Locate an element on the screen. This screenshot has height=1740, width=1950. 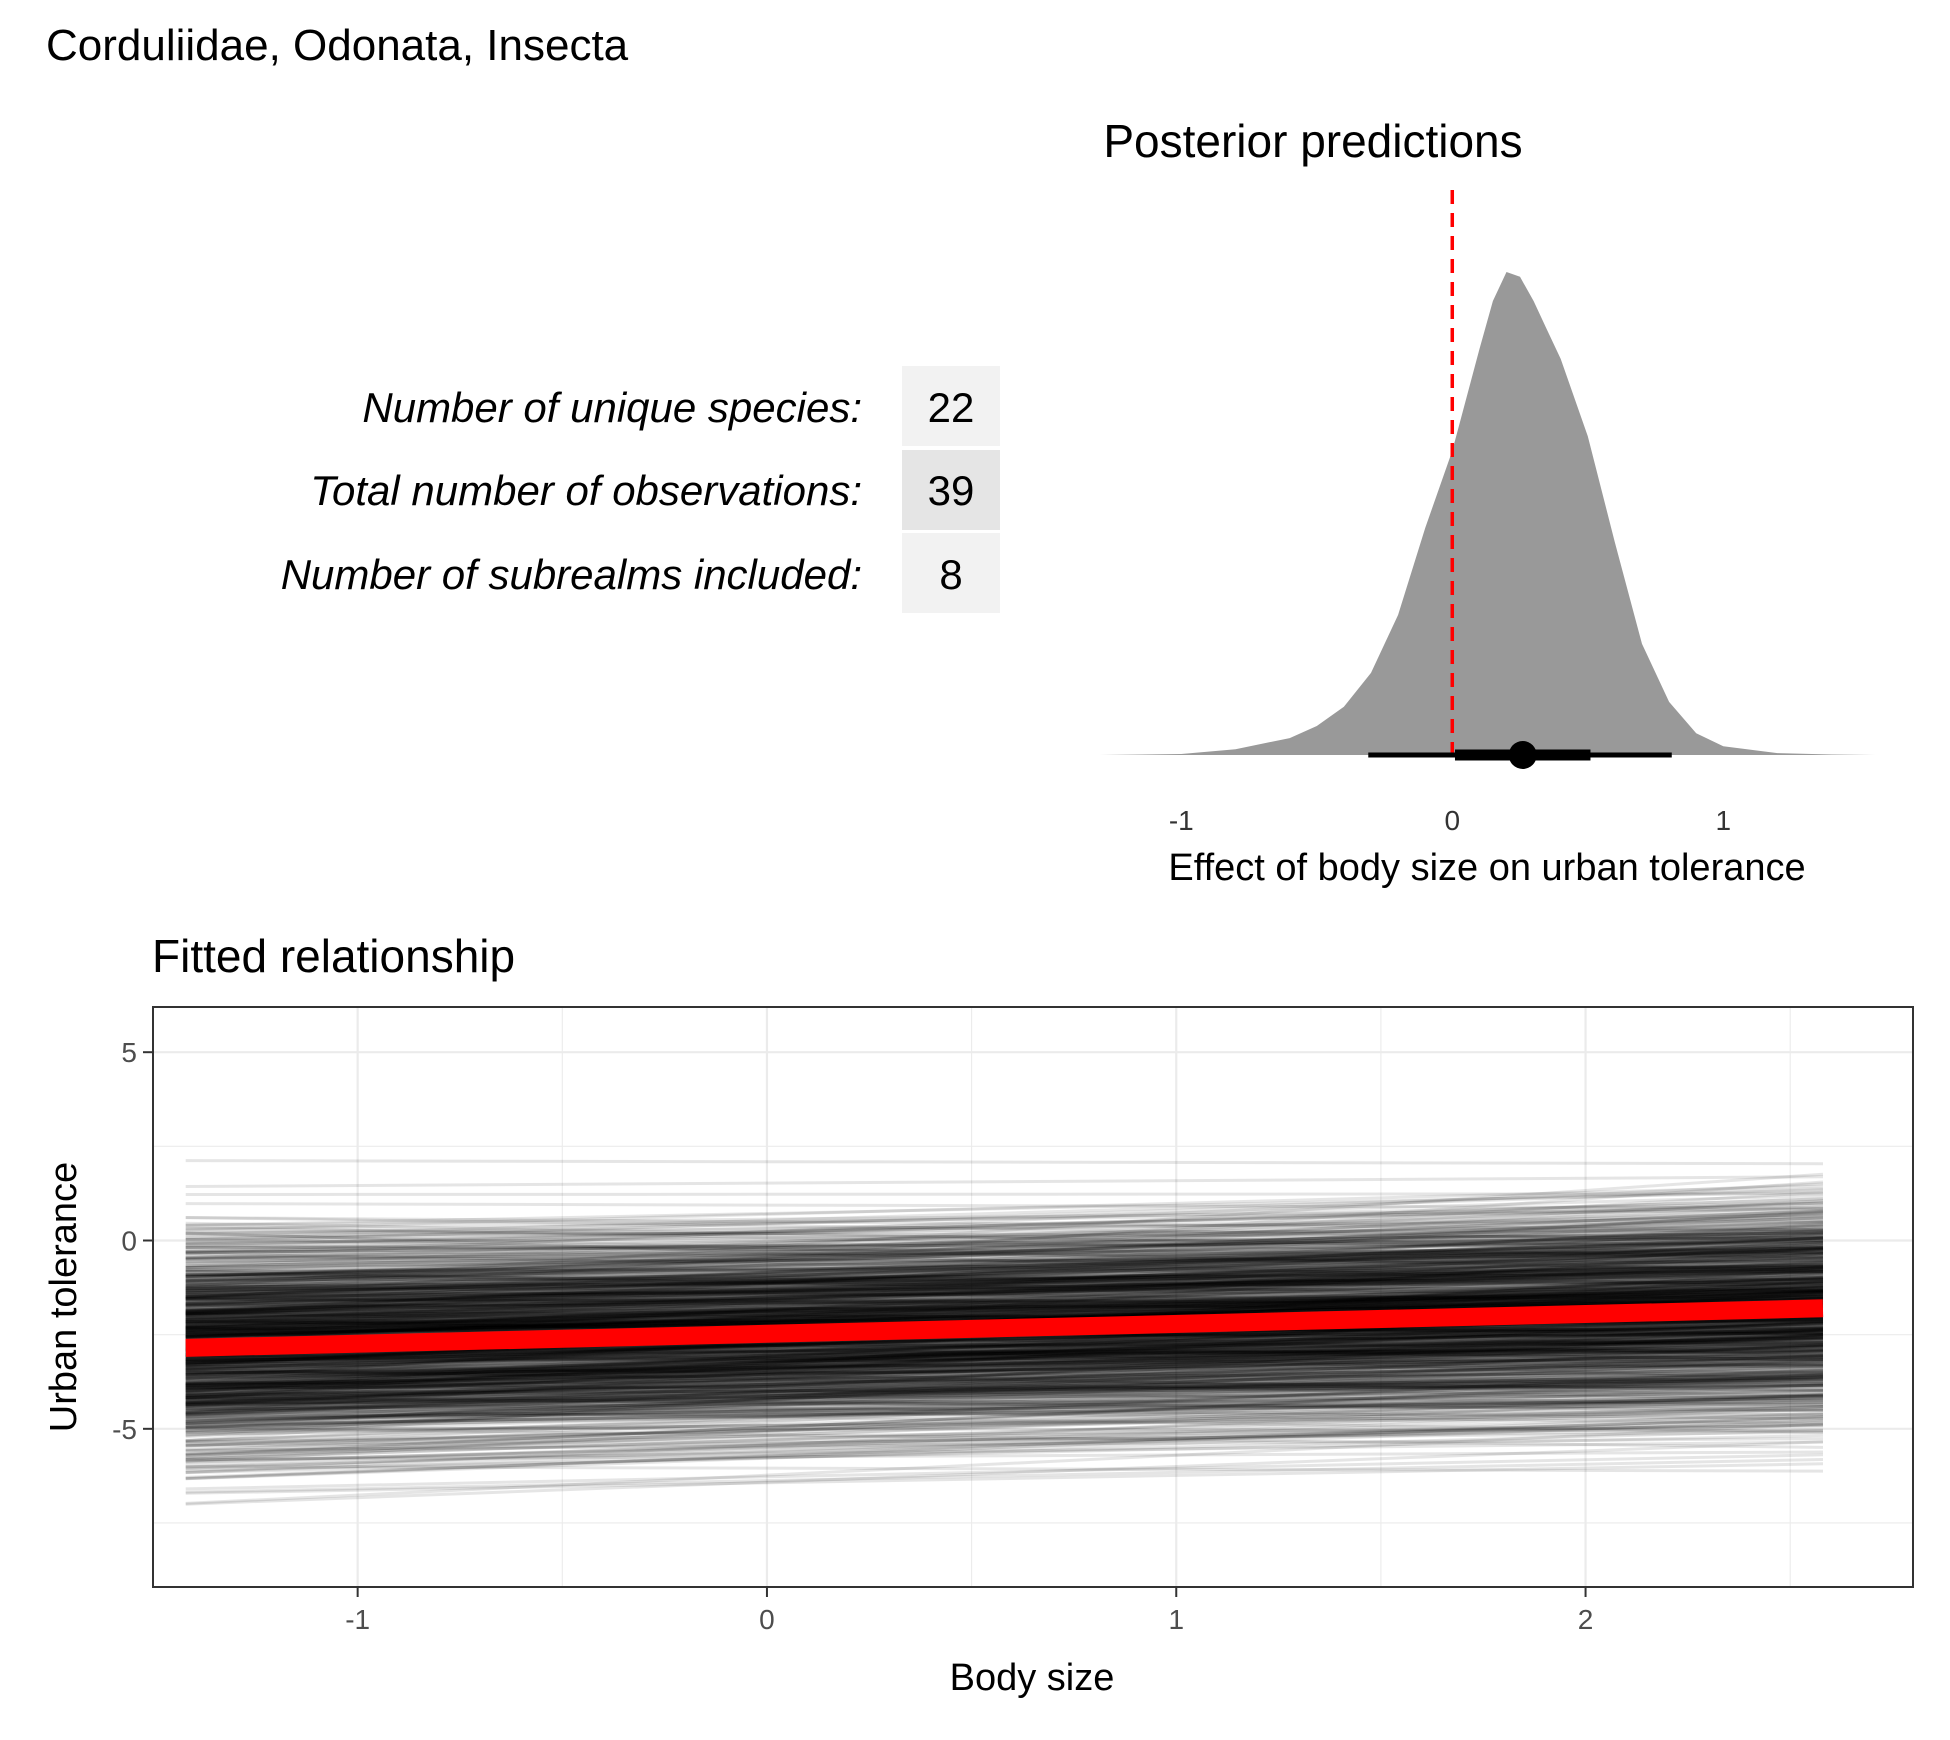
posterior-x-tick-label: 1 is located at coordinates (1723, 820).